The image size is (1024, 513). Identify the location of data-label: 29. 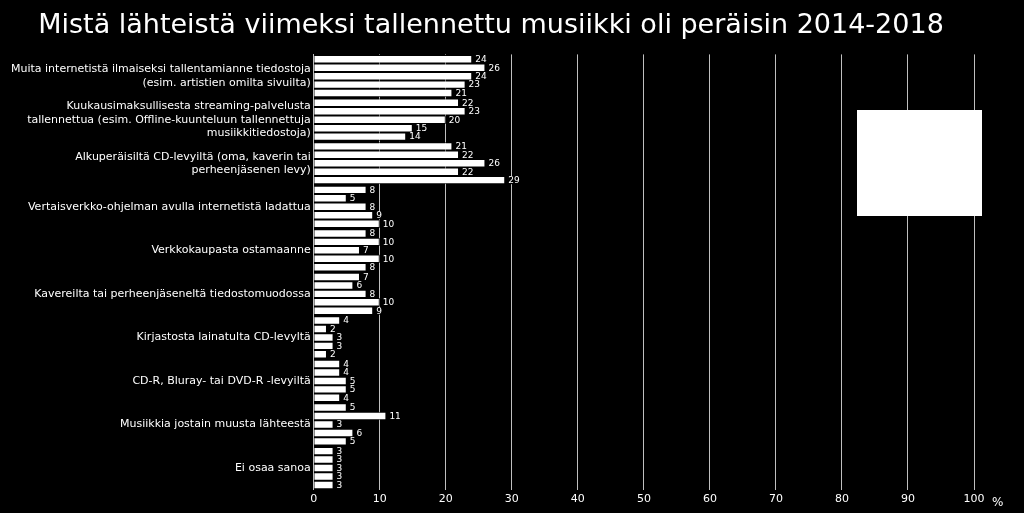
(514, 179).